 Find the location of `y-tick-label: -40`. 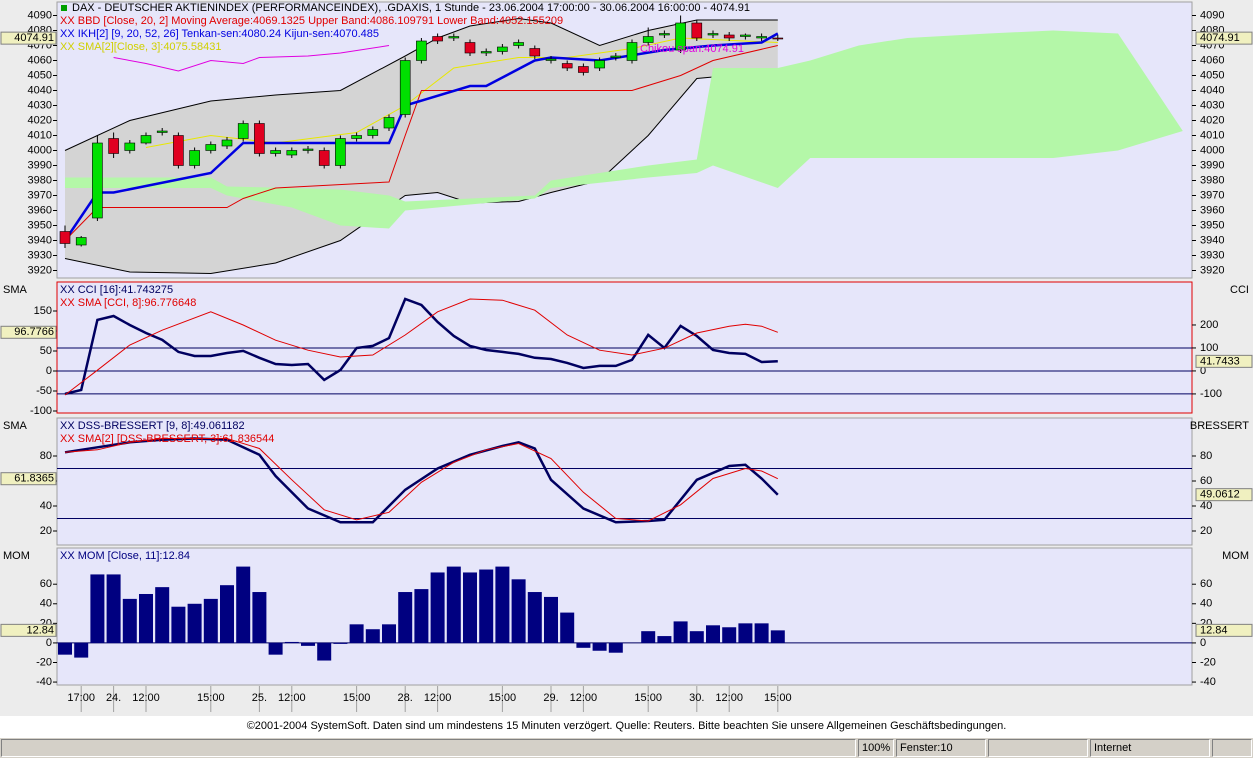

y-tick-label: -40 is located at coordinates (1208, 682).